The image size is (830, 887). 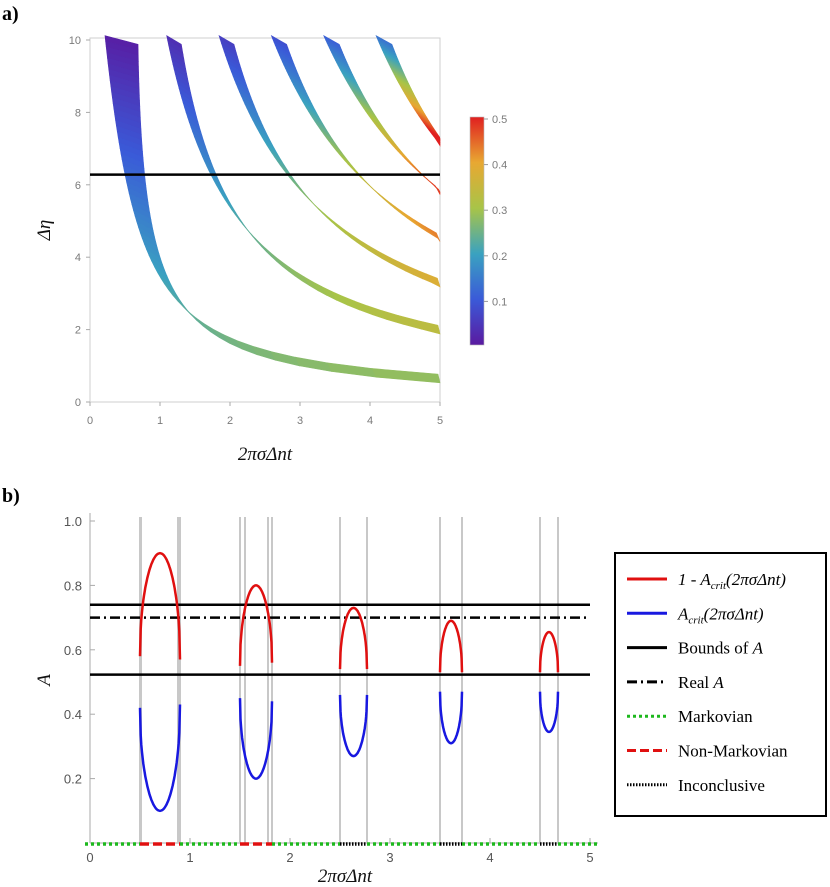 What do you see at coordinates (499, 120) in the screenshot?
I see `colorbar-tick-label: 0.5` at bounding box center [499, 120].